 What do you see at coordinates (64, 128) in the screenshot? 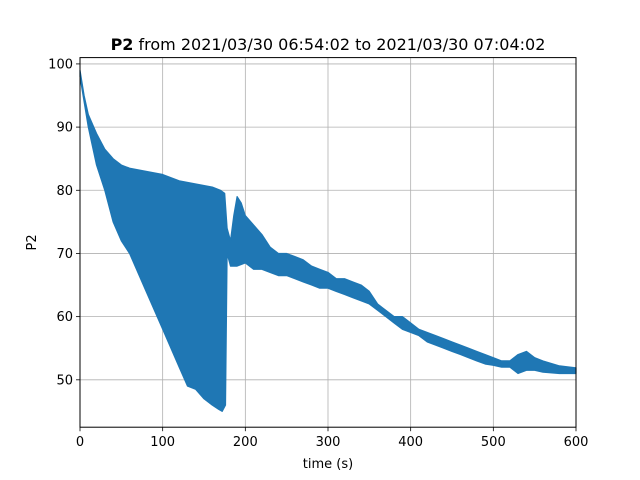
I see `y-tick-label: 90` at bounding box center [64, 128].